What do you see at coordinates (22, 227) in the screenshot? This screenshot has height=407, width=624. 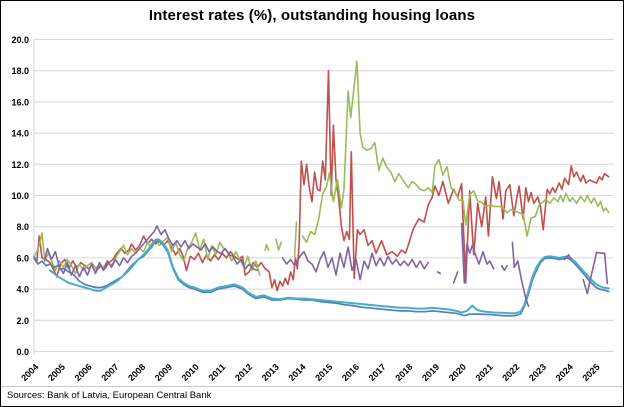 I see `y-tick-label: 8.0` at bounding box center [22, 227].